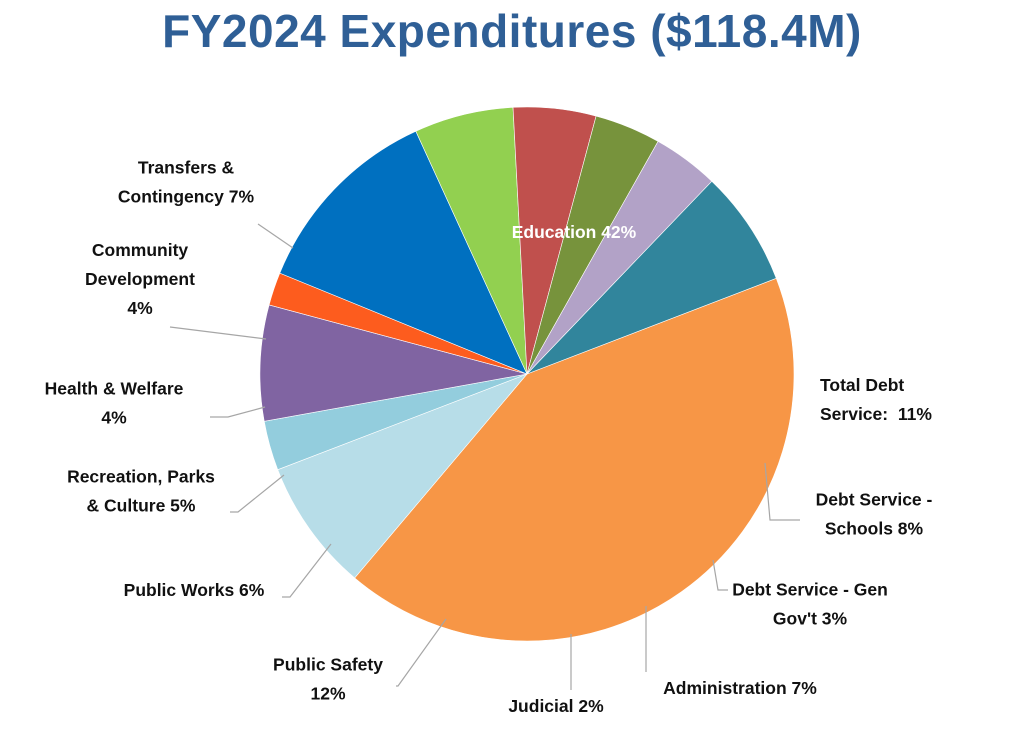 The height and width of the screenshot is (755, 1024). What do you see at coordinates (782, 491) in the screenshot?
I see `leader-line-debt-service-schools` at bounding box center [782, 491].